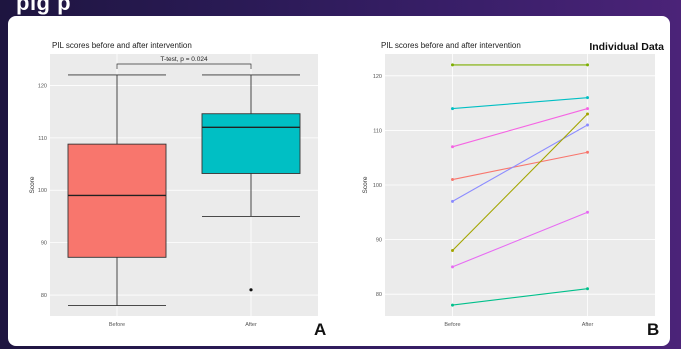 The image size is (681, 349). What do you see at coordinates (451, 45) in the screenshot?
I see `lines-title: PIL scores before and after intervention` at bounding box center [451, 45].